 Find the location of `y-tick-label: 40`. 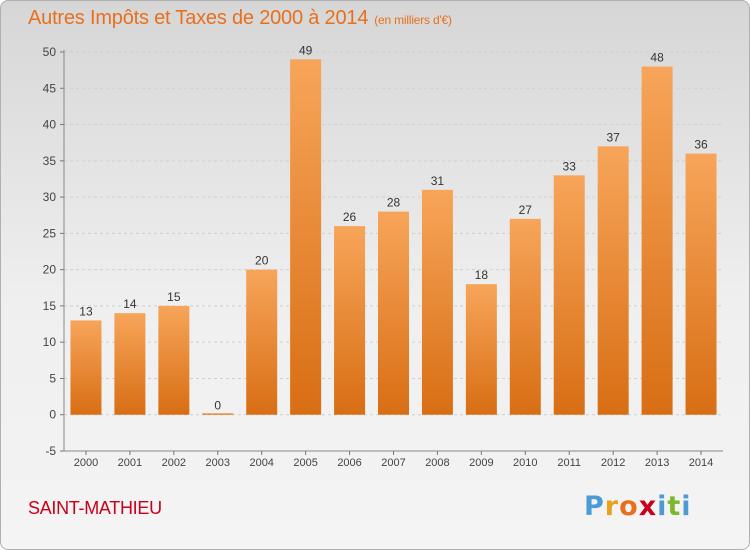

y-tick-label: 40 is located at coordinates (50, 125).